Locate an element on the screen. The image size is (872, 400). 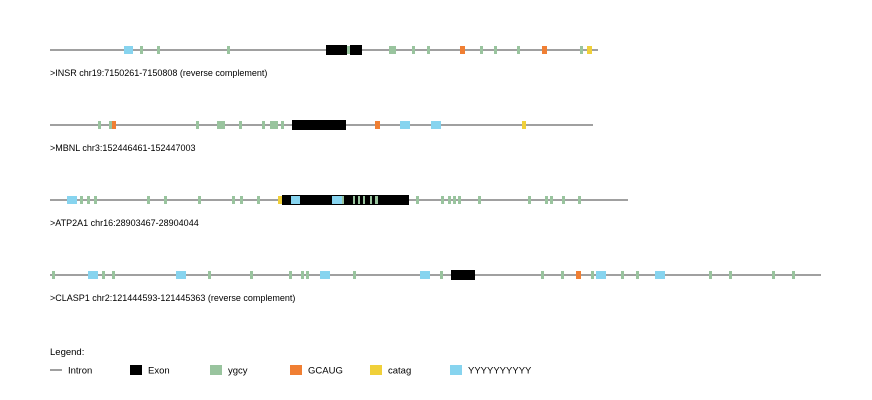
legend-item-yyyyyyyyyy: YYYYYYYYYY is located at coordinates (491, 371).